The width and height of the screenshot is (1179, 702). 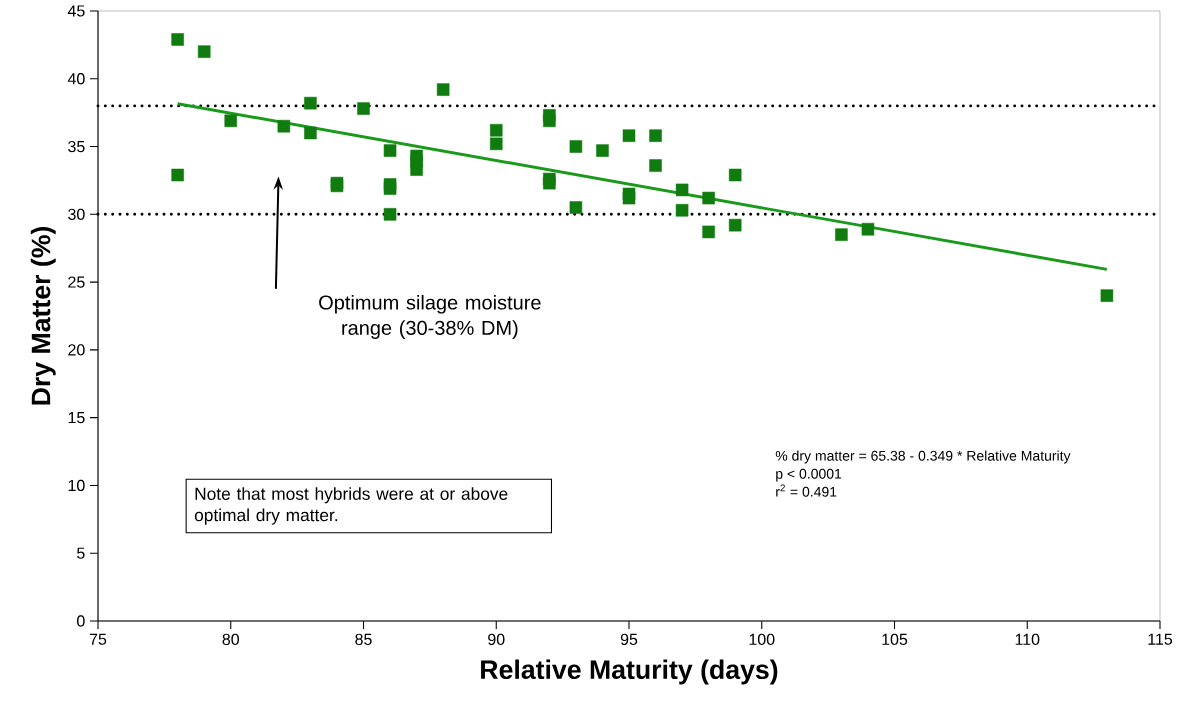 What do you see at coordinates (762, 639) in the screenshot?
I see `x-tick-label: 100` at bounding box center [762, 639].